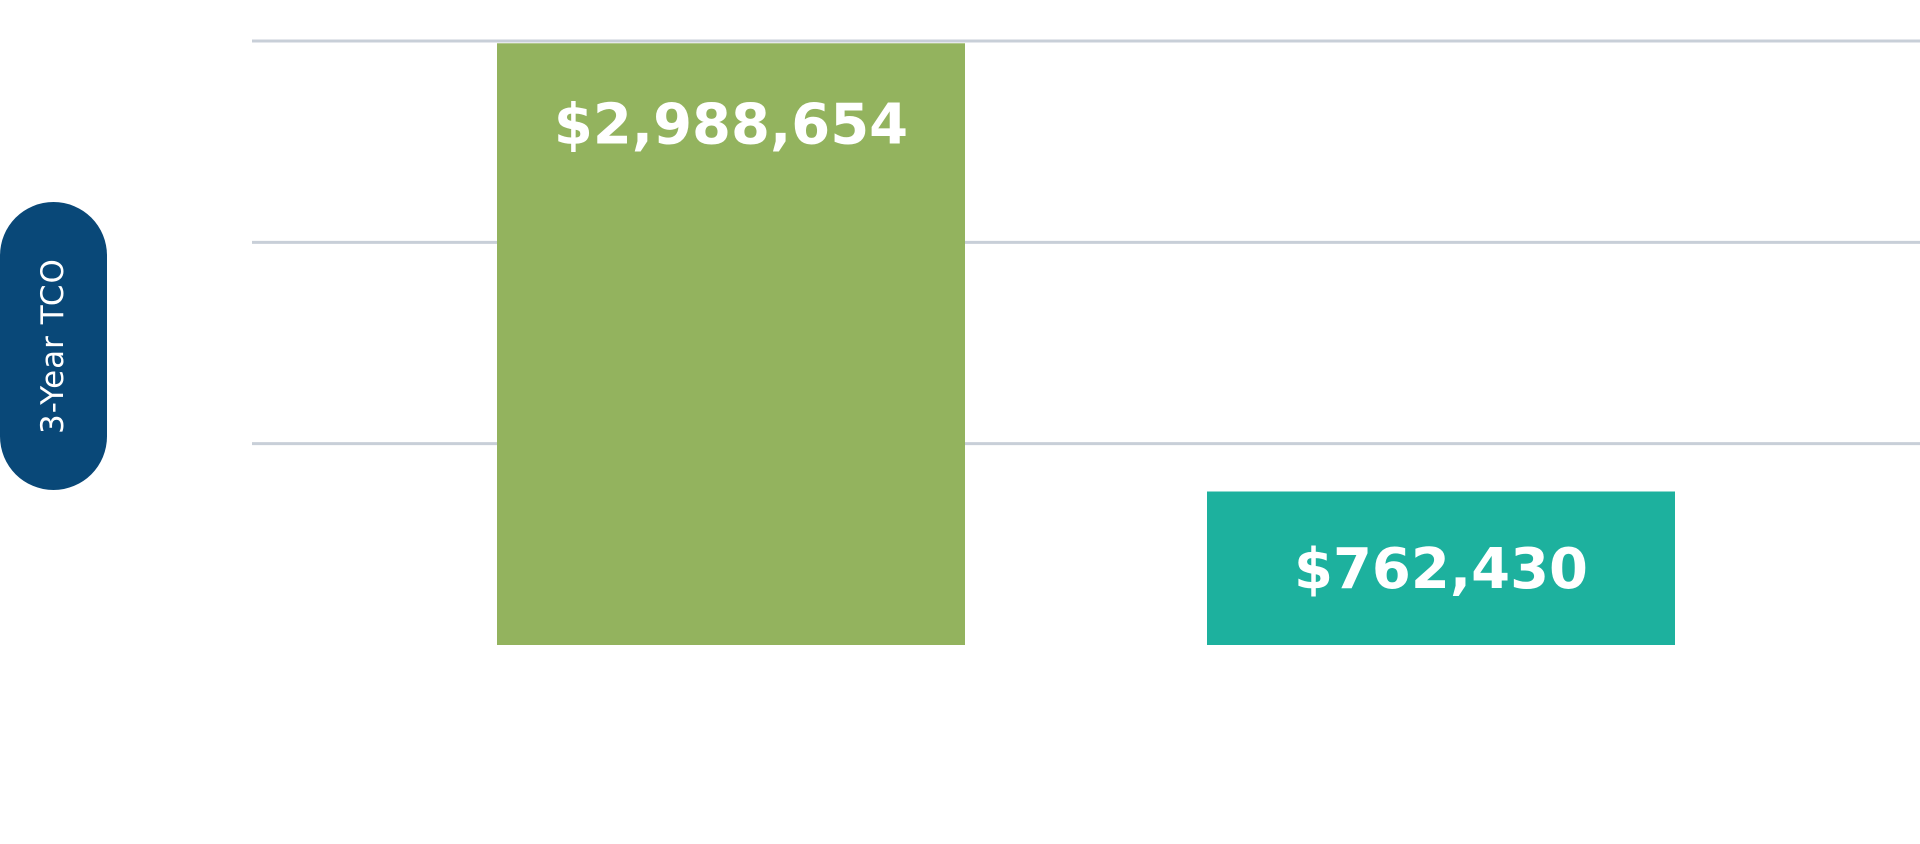 The height and width of the screenshot is (844, 1920). What do you see at coordinates (53, 346) in the screenshot?
I see `y-axis-label-pill: 3-Year TCO` at bounding box center [53, 346].